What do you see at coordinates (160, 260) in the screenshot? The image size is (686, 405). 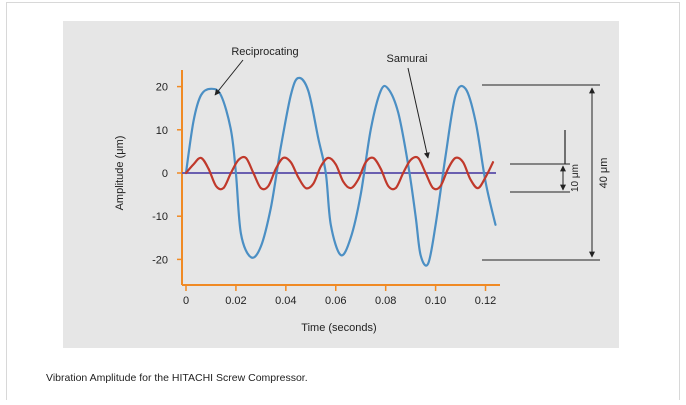 I see `y-tick-label: -20` at bounding box center [160, 260].